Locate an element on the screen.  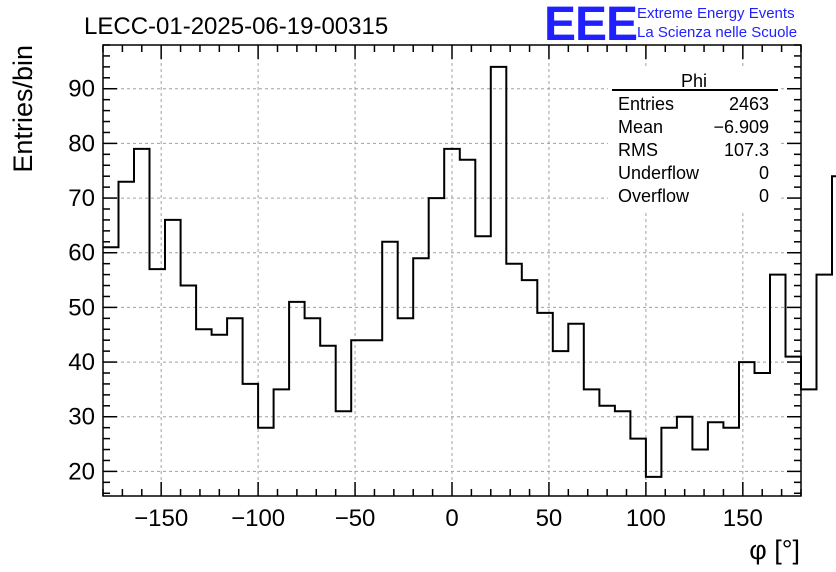
x-tick-label-3: 0 is located at coordinates (451, 518).